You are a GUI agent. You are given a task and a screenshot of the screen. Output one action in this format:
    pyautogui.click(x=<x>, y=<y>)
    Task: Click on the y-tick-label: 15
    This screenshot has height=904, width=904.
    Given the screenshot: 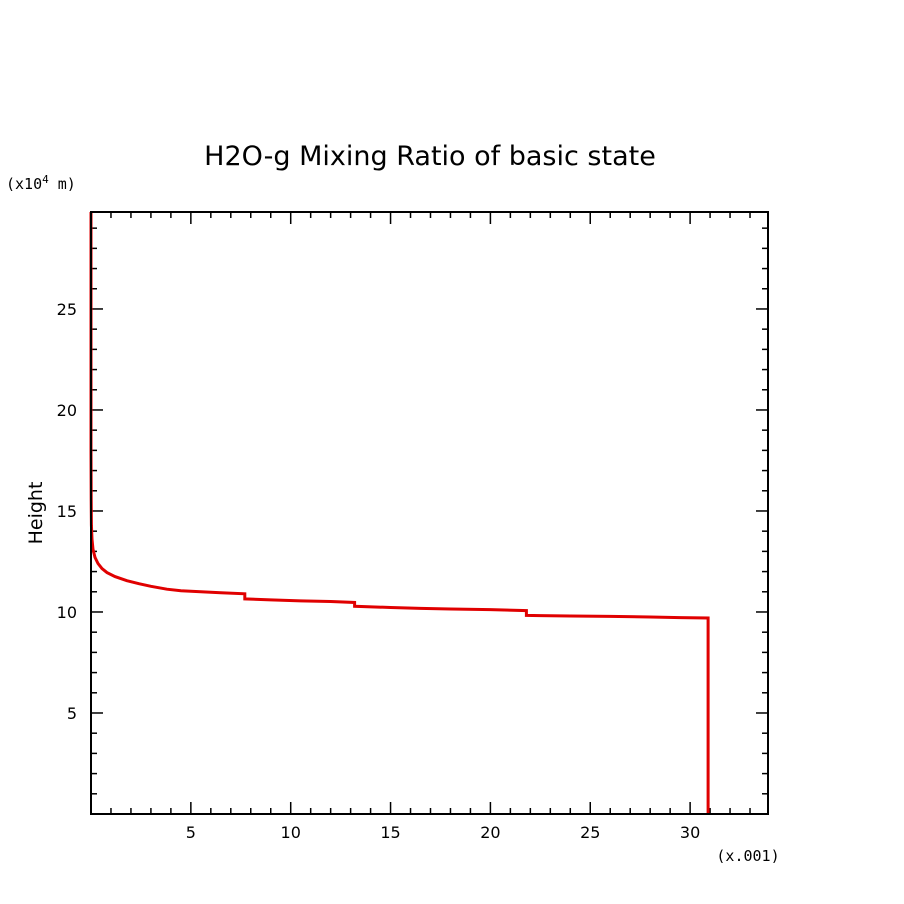 What is the action you would take?
    pyautogui.click(x=67, y=511)
    